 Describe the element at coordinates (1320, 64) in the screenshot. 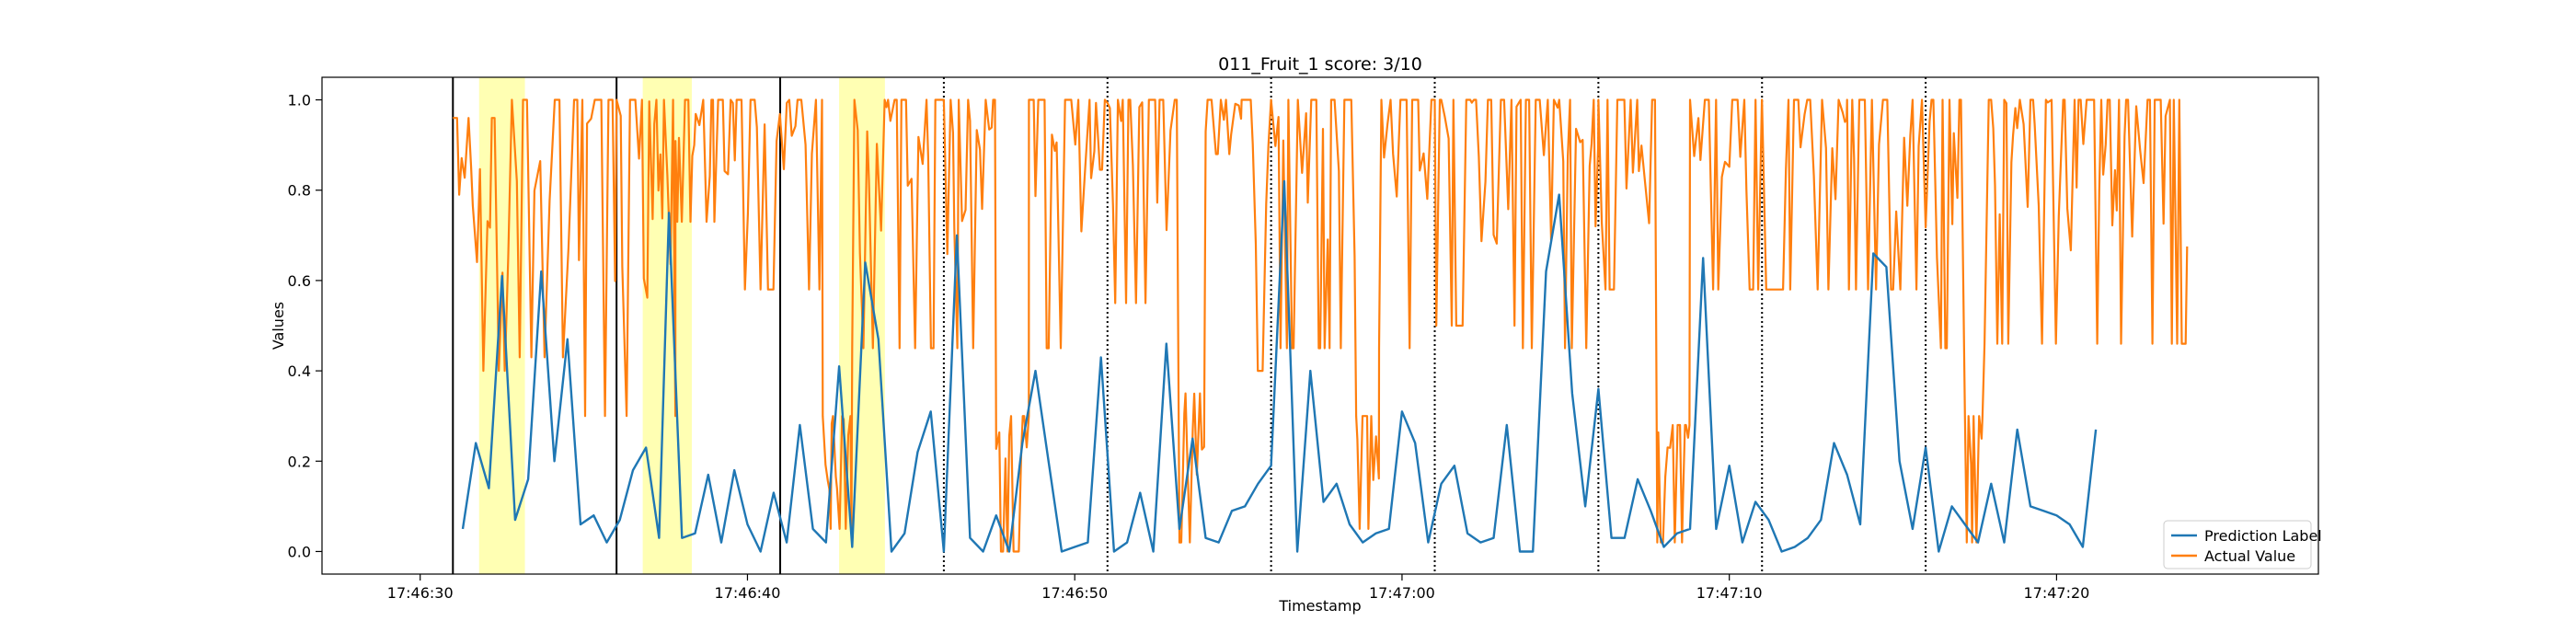

I see `chart-title: 011_Fruit_1 score: 3/10` at that location.